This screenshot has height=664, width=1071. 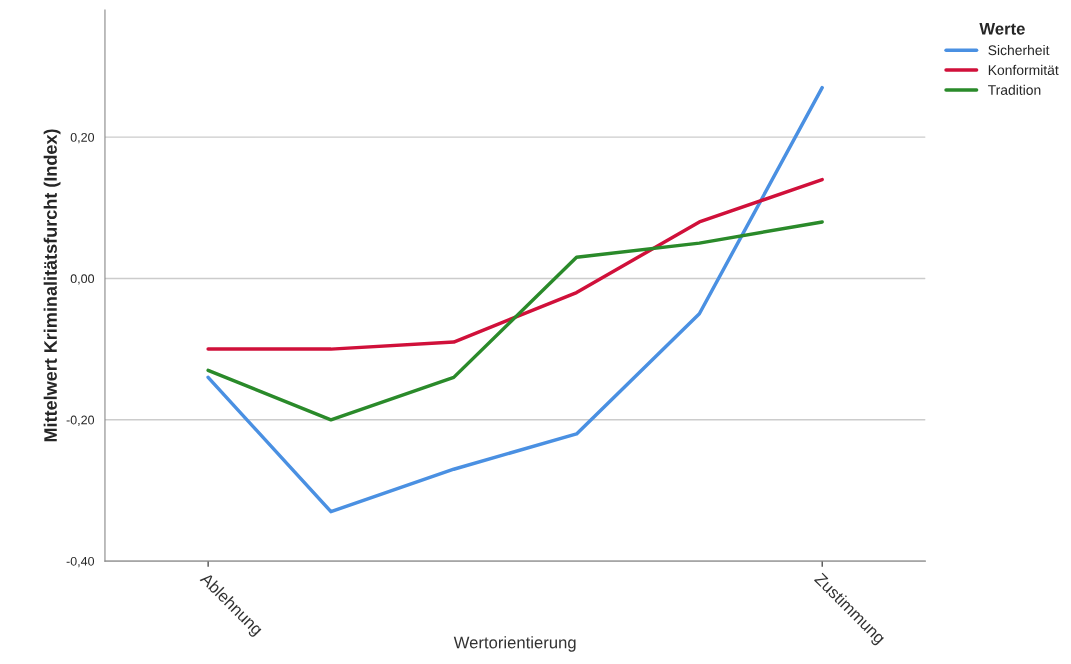 I want to click on y-tick-label: -0,20, so click(x=80, y=420).